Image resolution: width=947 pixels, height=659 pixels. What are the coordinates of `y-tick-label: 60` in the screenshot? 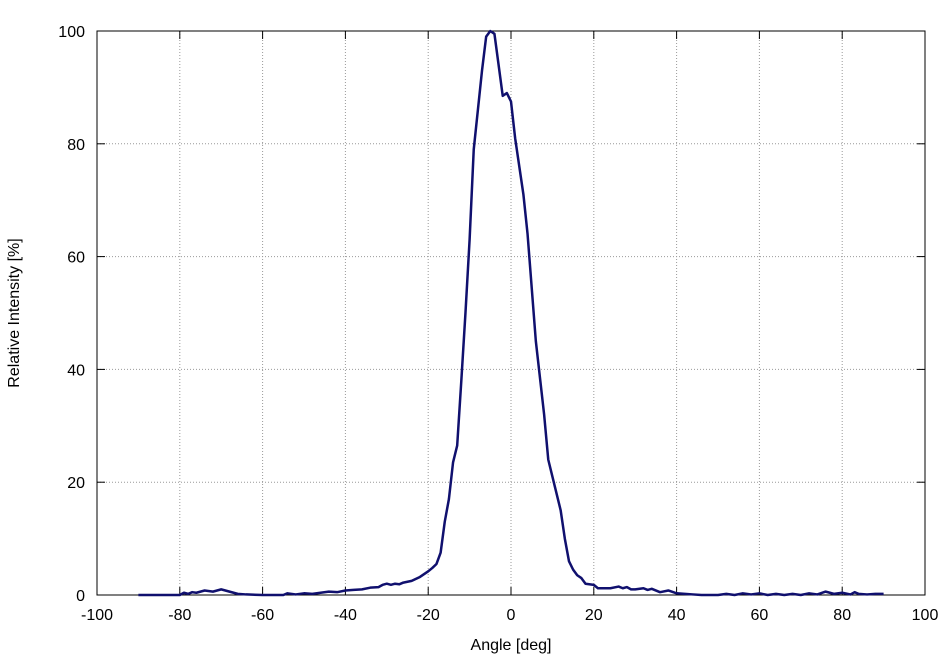 It's located at (76, 258).